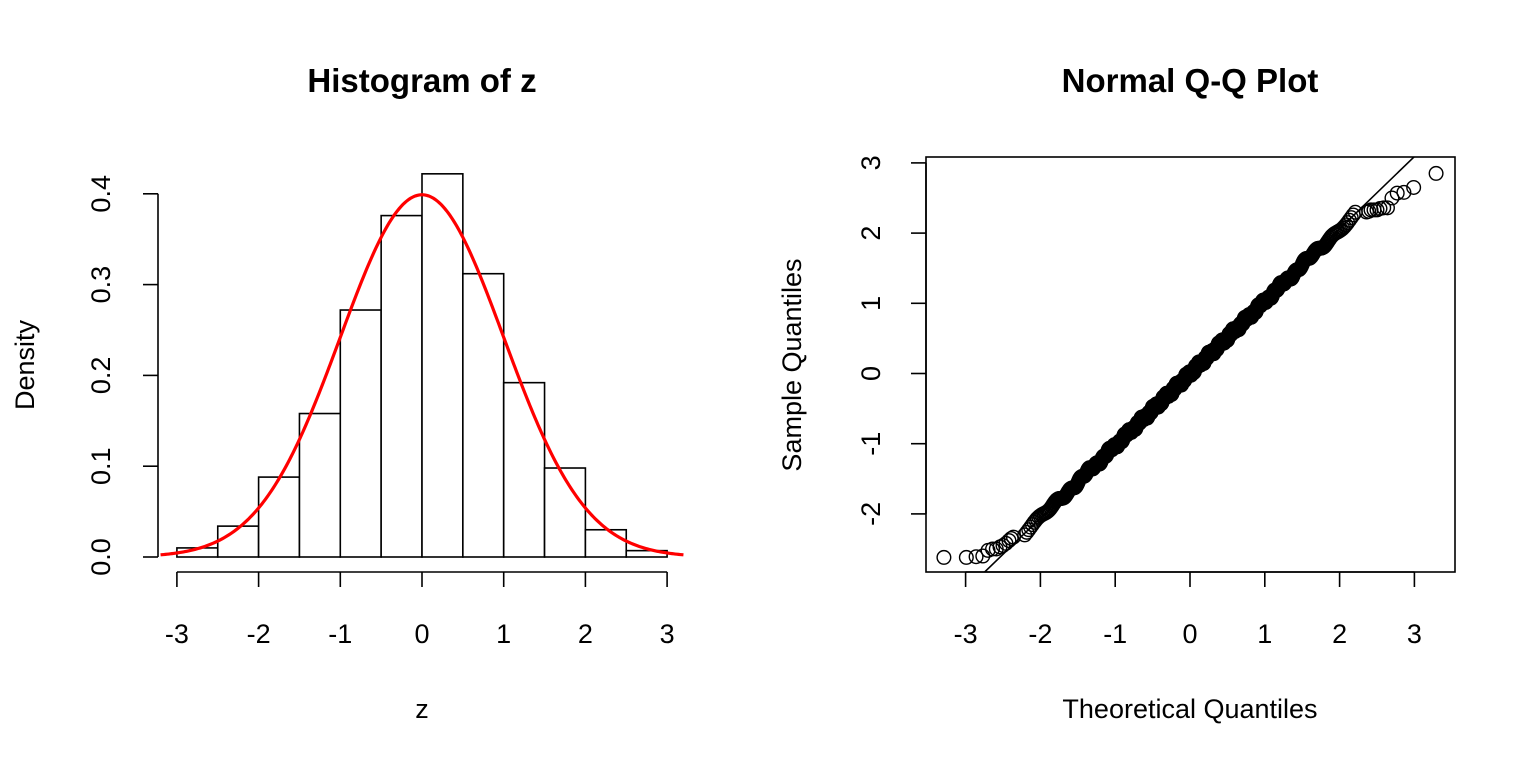 The image size is (1536, 768). Describe the element at coordinates (420, 610) in the screenshot. I see `histogram-x-axis: -3 -2 -1 0 1 2 3` at that location.